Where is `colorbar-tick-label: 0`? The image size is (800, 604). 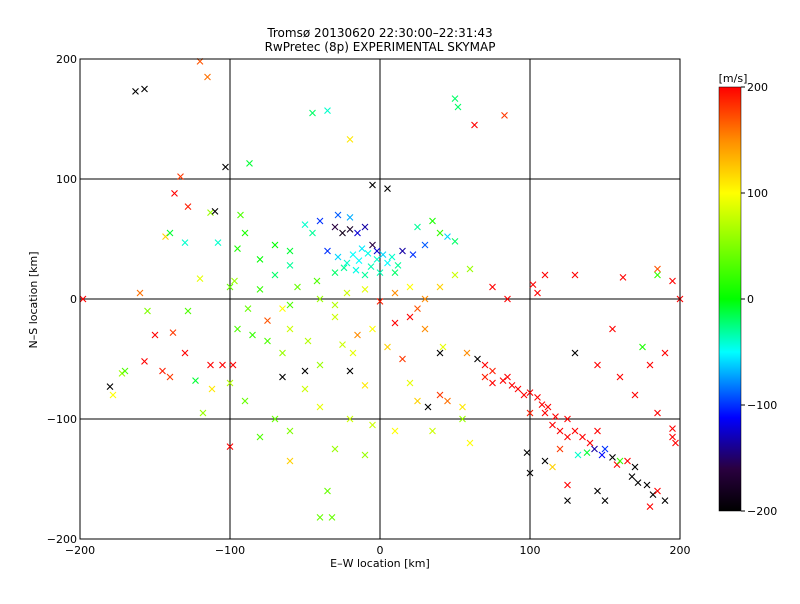
colorbar-tick-label: 0 is located at coordinates (750, 299).